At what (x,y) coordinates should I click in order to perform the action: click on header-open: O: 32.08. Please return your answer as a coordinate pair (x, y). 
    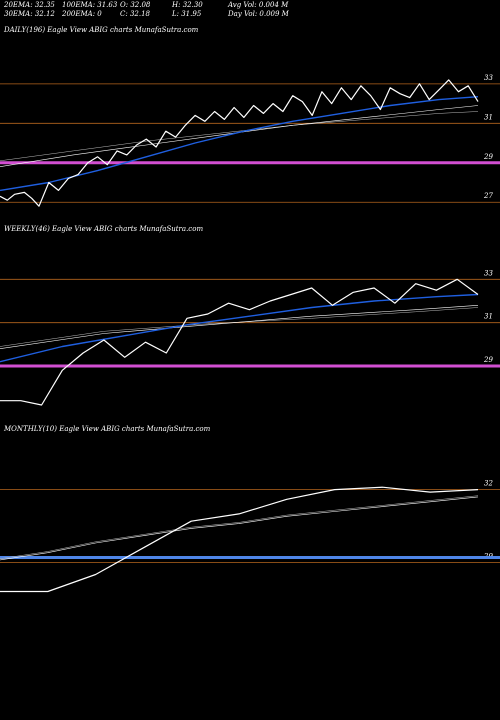
    Looking at the image, I should click on (135, 5).